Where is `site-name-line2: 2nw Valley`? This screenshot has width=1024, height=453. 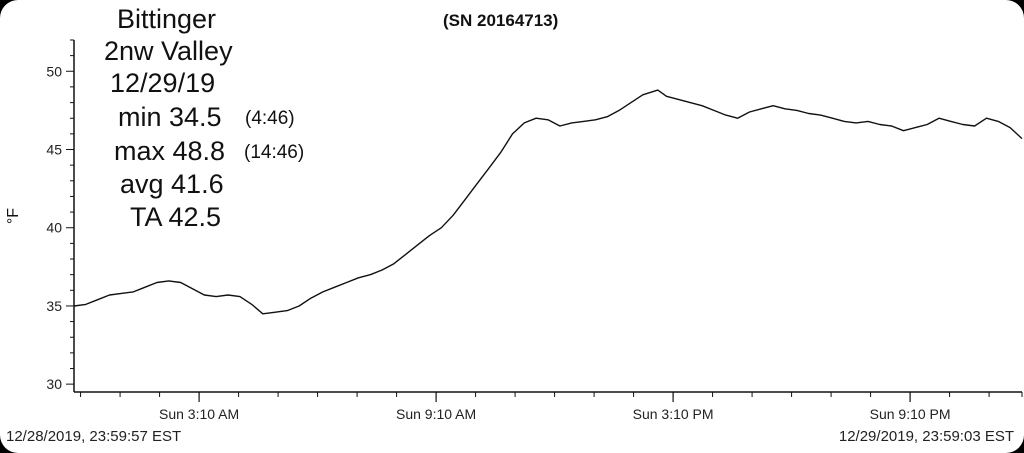
site-name-line2: 2nw Valley is located at coordinates (168, 51).